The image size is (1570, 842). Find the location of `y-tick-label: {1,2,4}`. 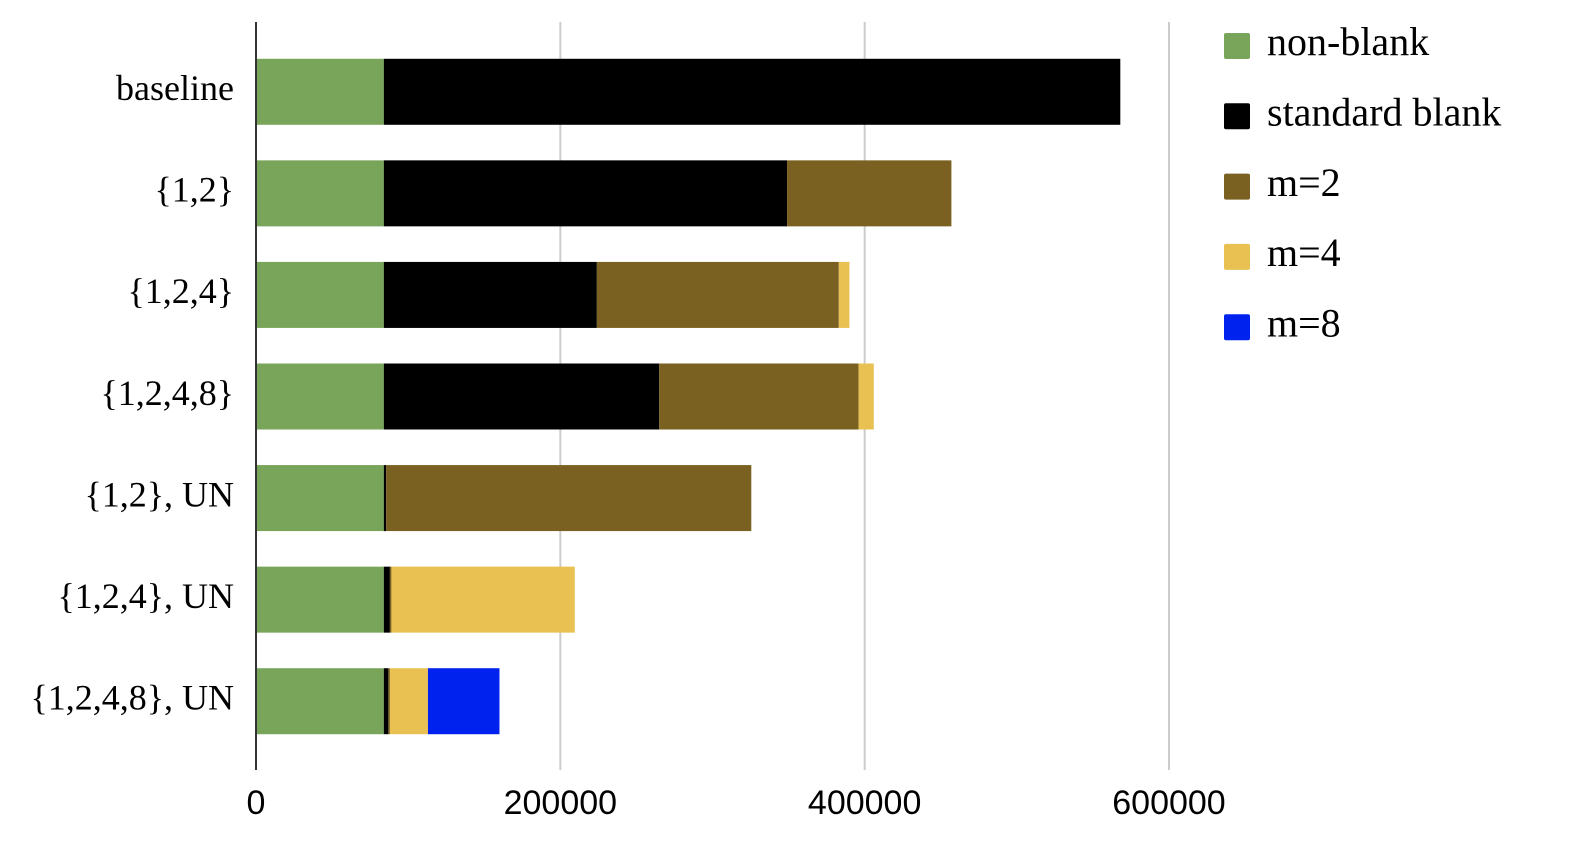

y-tick-label: {1,2,4} is located at coordinates (180, 291).